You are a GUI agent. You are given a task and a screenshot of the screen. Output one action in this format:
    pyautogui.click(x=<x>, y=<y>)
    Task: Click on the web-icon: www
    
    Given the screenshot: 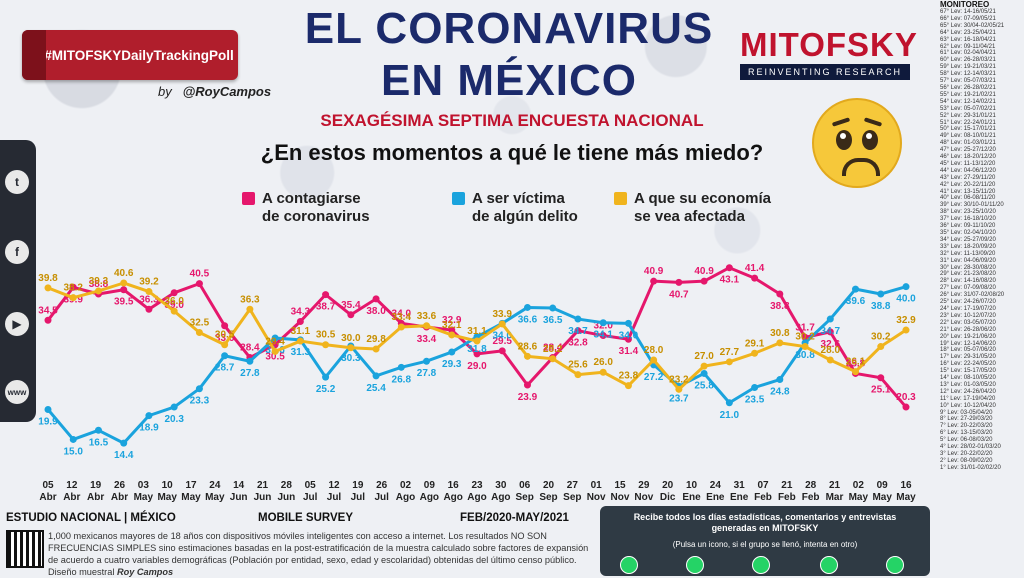 What is the action you would take?
    pyautogui.click(x=17, y=392)
    